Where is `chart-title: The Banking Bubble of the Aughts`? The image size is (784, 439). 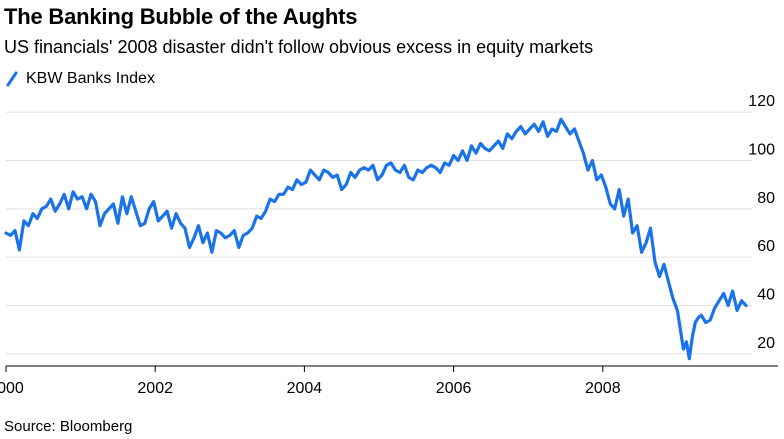 chart-title: The Banking Bubble of the Aughts is located at coordinates (181, 16).